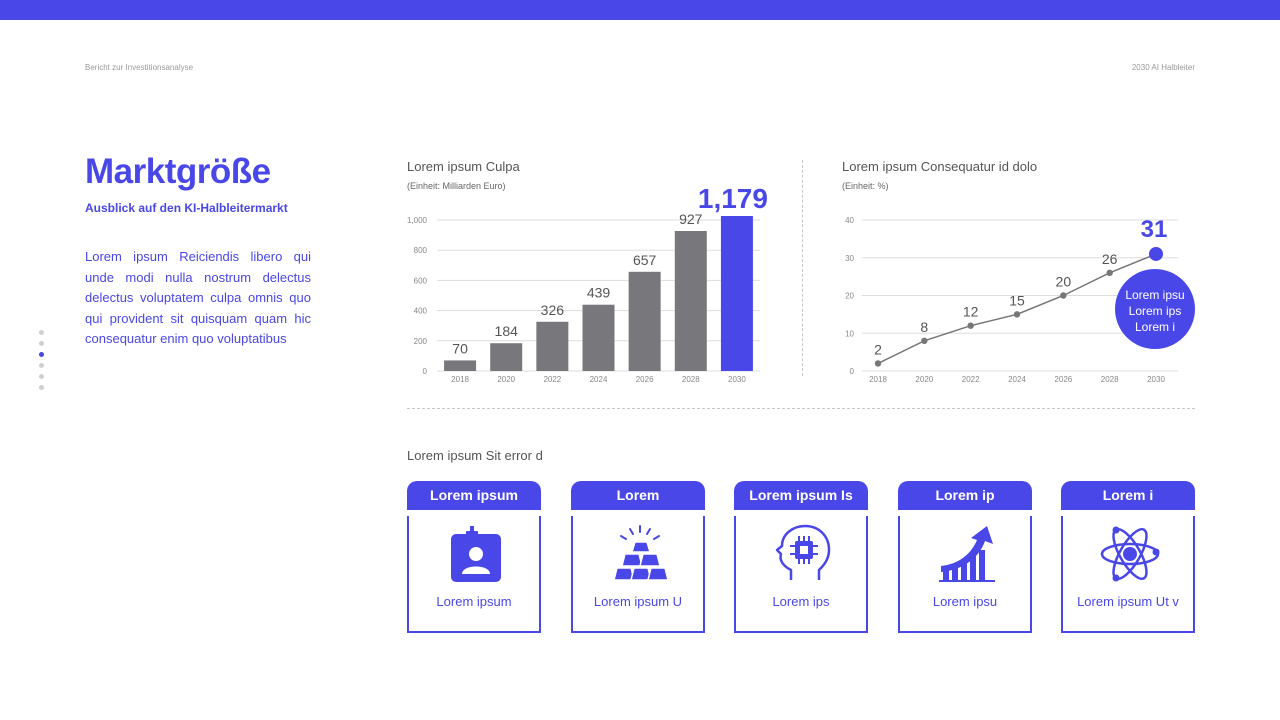  Describe the element at coordinates (421, 311) in the screenshot. I see `bar-y-tick-label: 400` at that location.